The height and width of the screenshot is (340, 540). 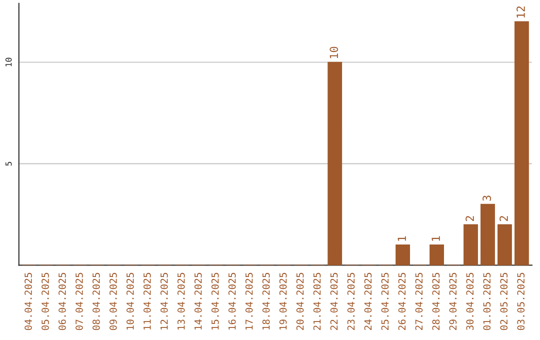 I want to click on x-tick-label: 01.05.2025, so click(x=487, y=301).